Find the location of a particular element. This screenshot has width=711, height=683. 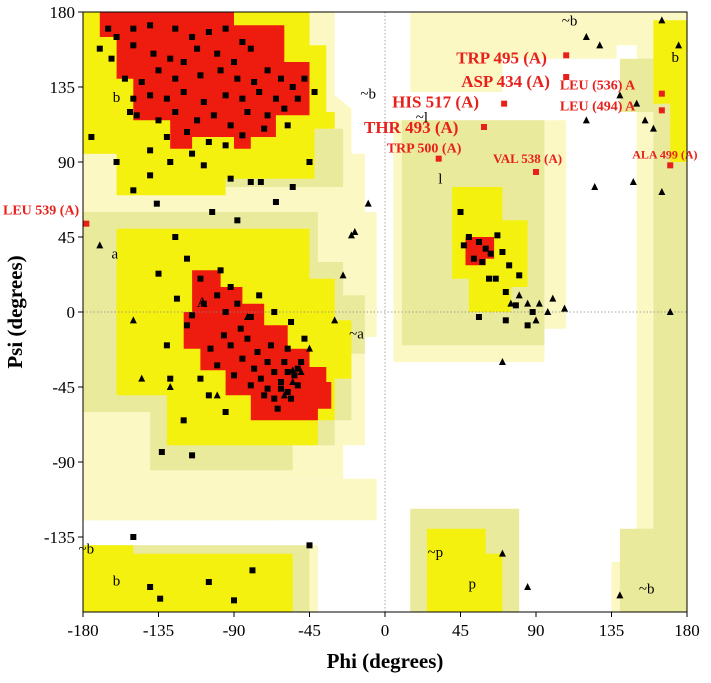

region-label: ~l is located at coordinates (422, 118).